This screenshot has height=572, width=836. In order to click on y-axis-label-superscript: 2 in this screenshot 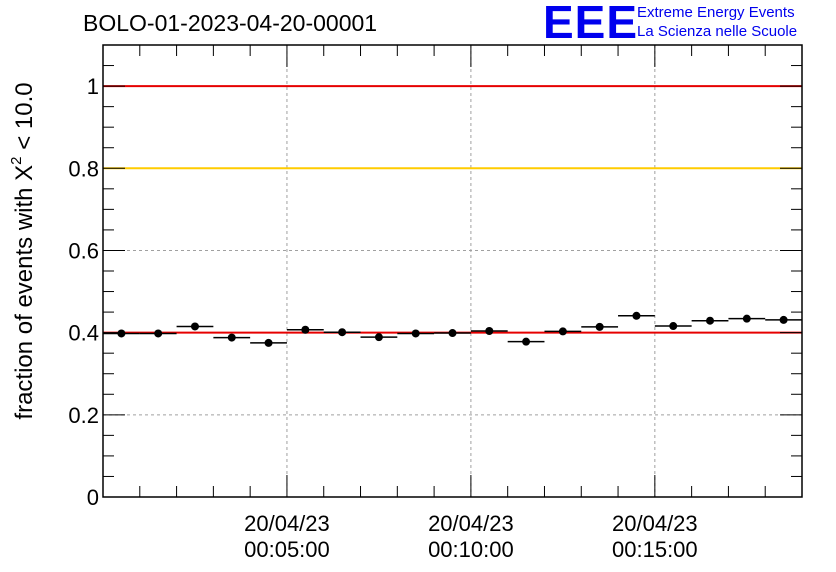, I will do `click(16, 160)`.